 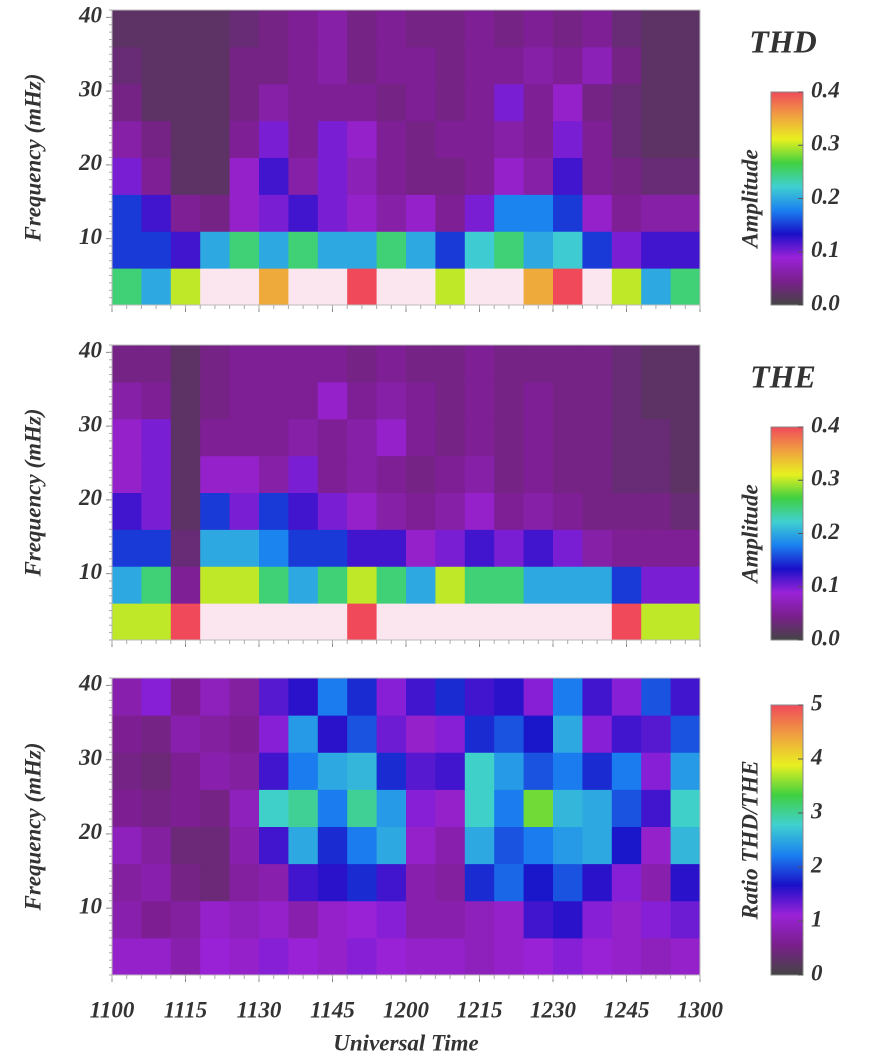 I want to click on colorbar-tick-label: 0.2, so click(x=825, y=531).